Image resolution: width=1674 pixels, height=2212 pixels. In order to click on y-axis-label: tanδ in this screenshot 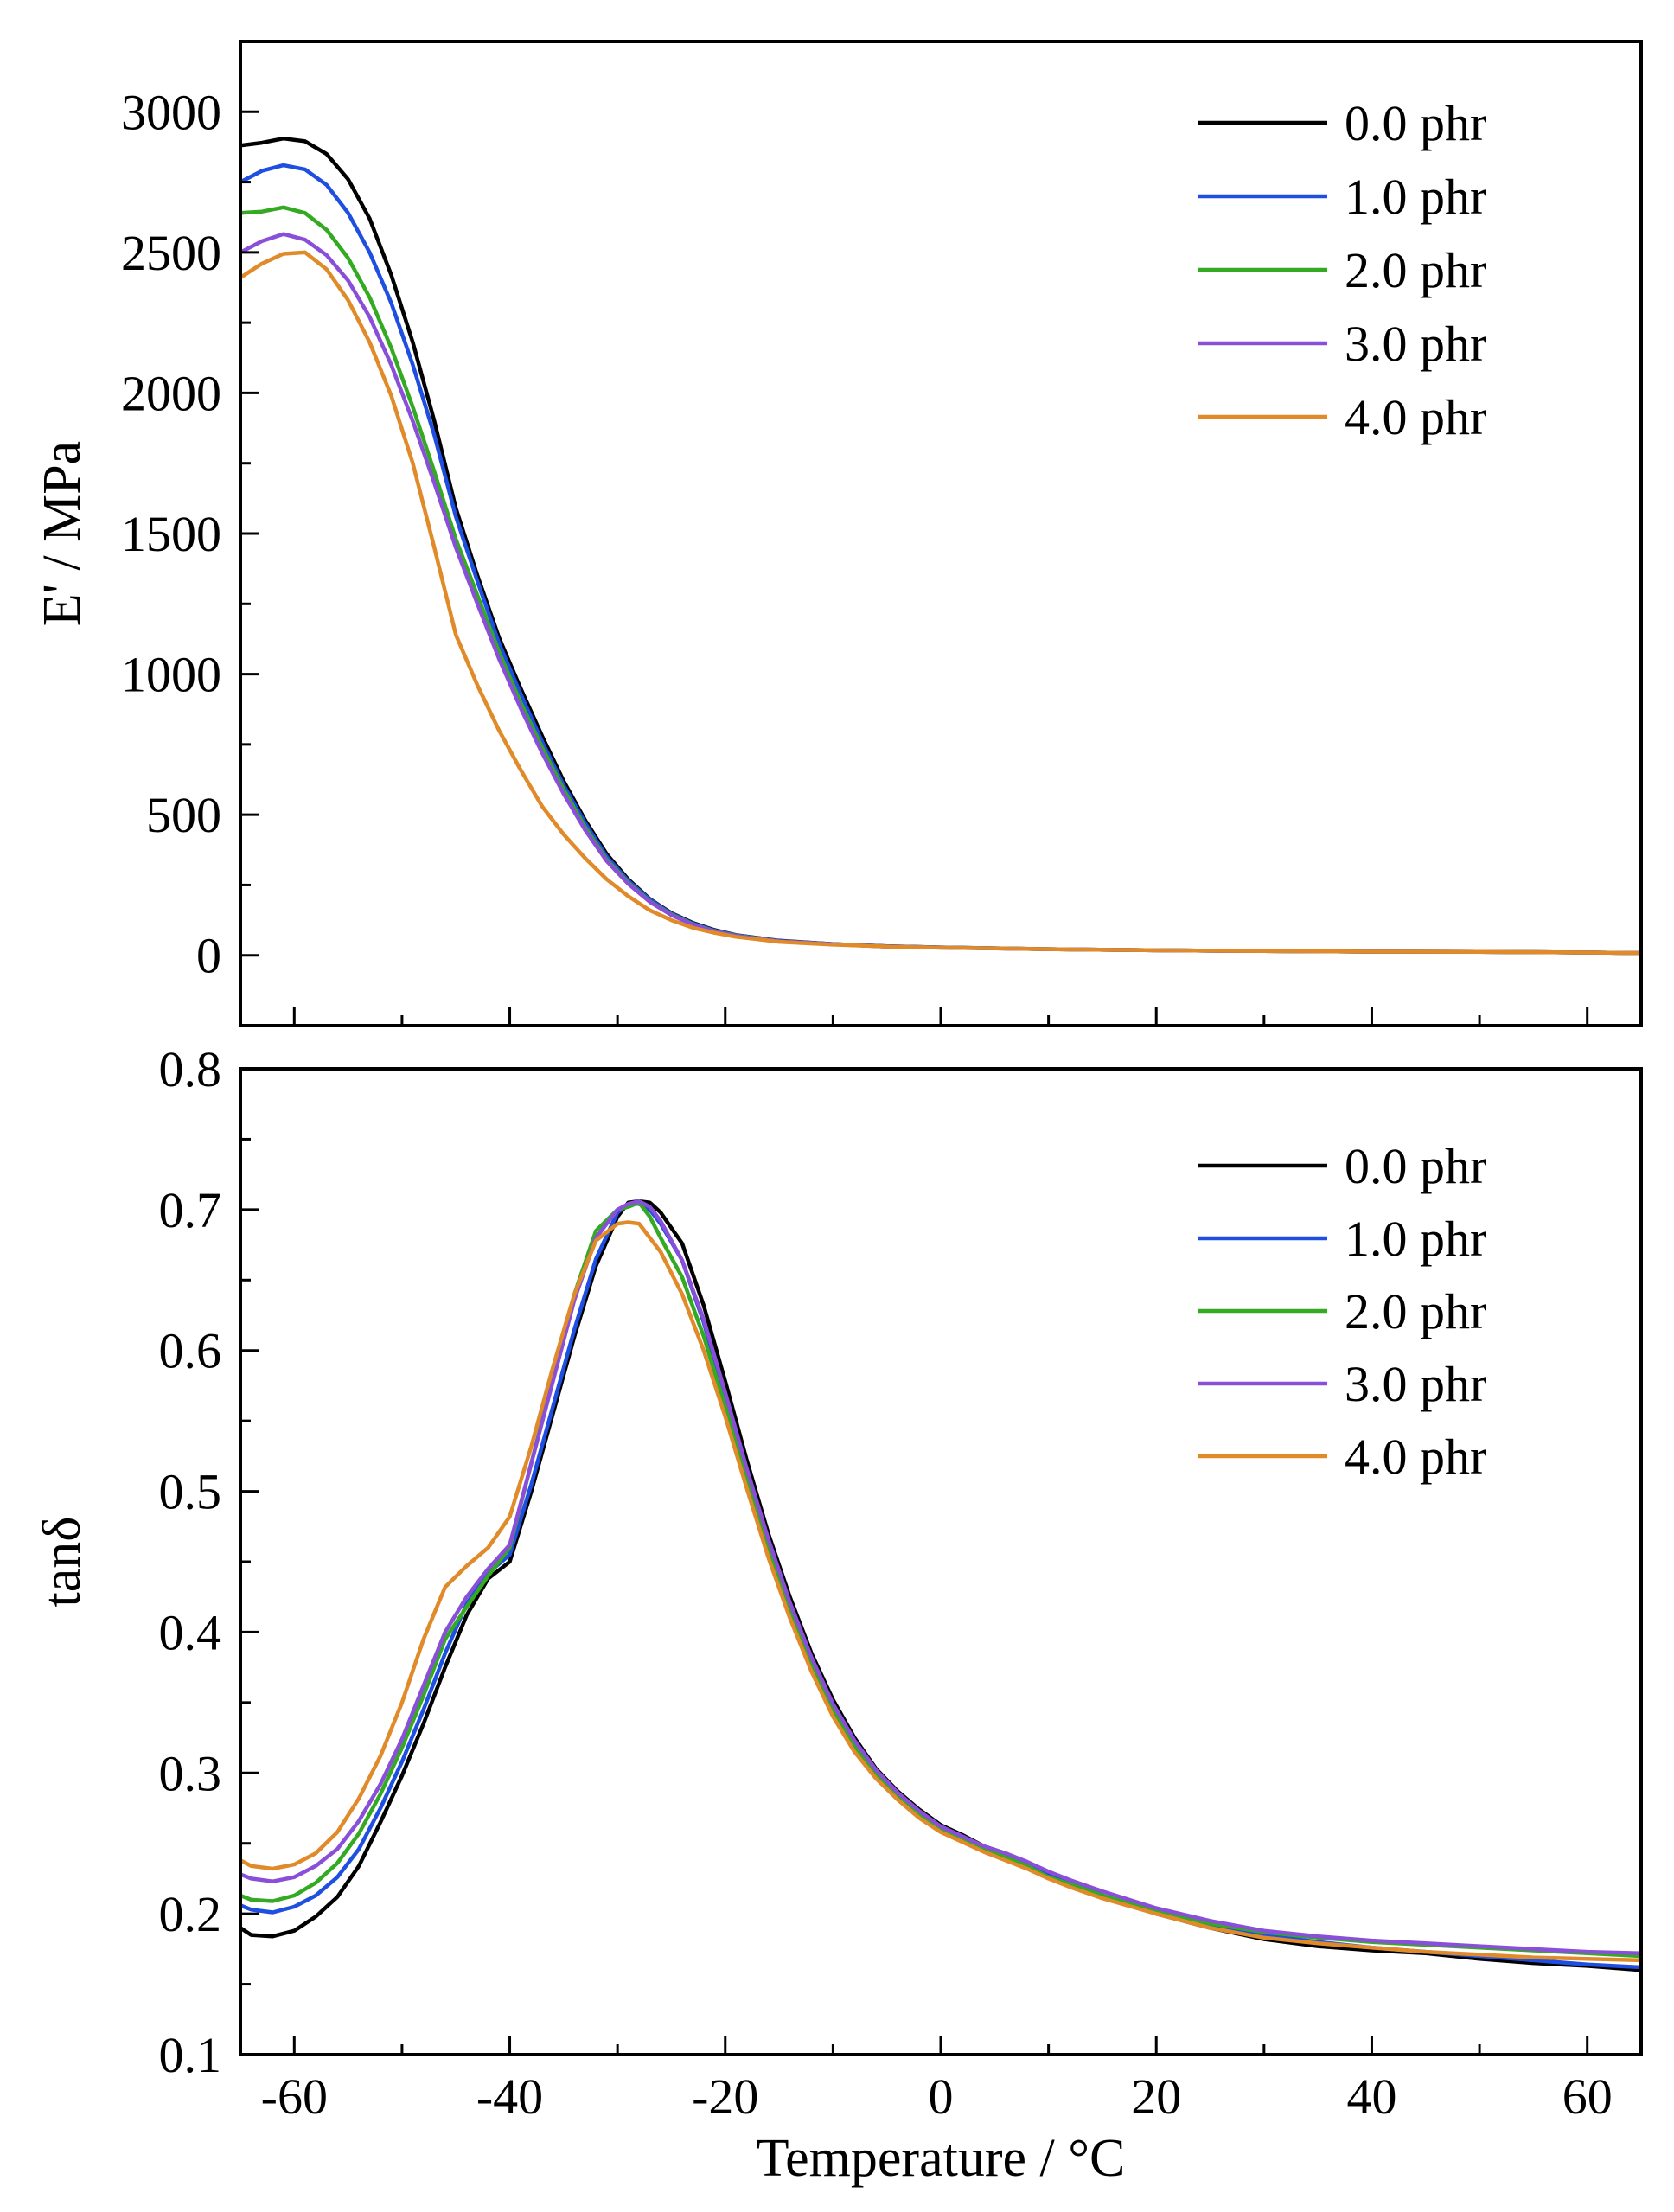, I will do `click(62, 1562)`.